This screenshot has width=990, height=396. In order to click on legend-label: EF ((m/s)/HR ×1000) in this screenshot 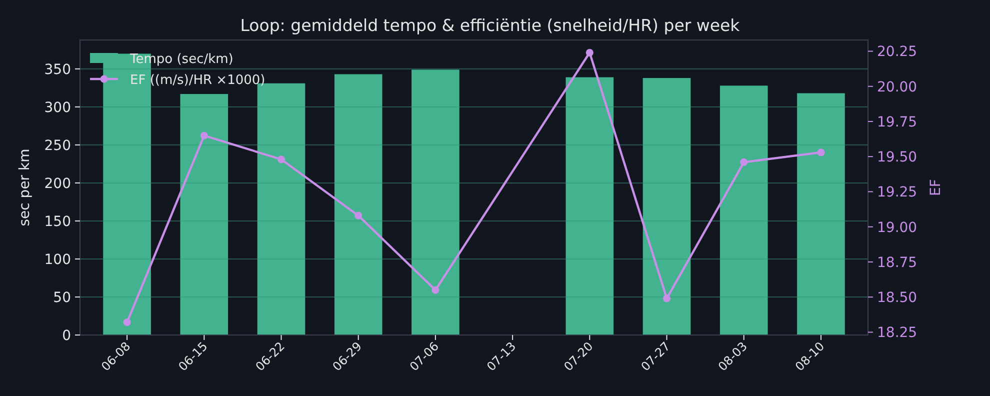, I will do `click(198, 80)`.